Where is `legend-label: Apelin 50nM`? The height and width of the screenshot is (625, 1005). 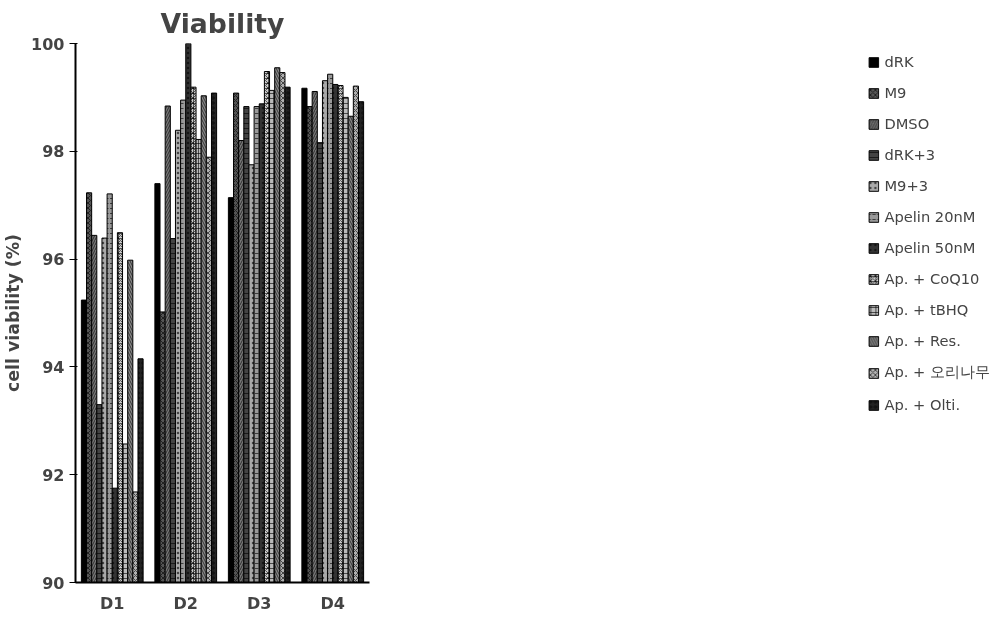
legend-label: Apelin 50nM is located at coordinates (930, 247).